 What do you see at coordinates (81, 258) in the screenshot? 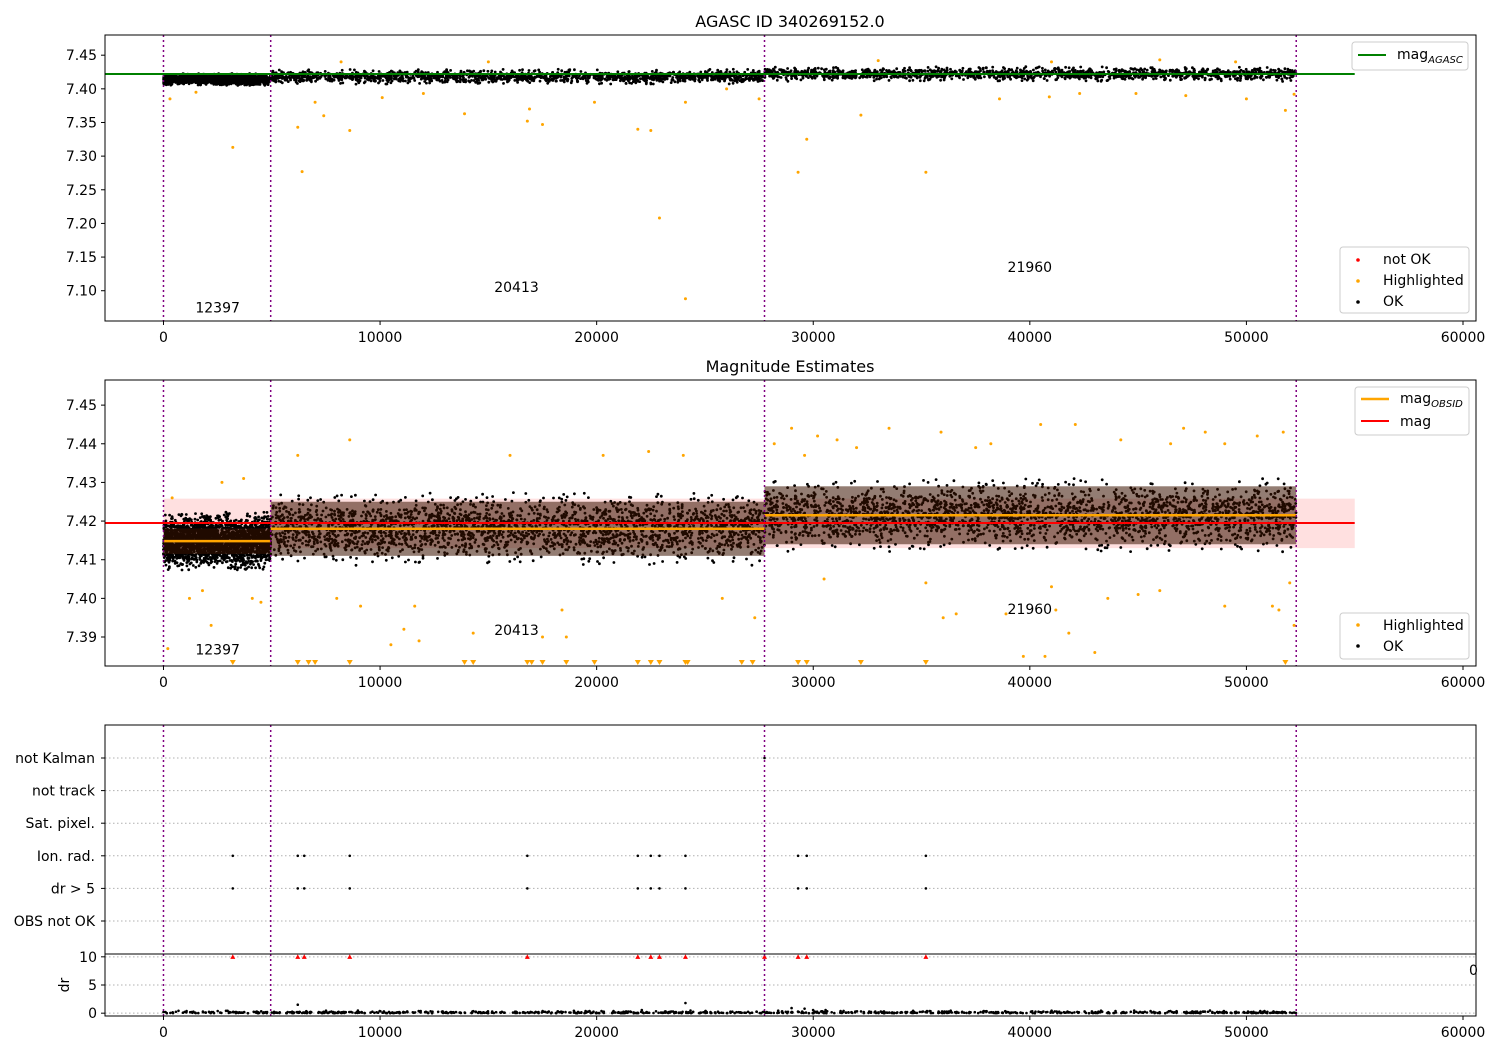
I see `y-tick-label-1-1: 7.15` at bounding box center [81, 258].